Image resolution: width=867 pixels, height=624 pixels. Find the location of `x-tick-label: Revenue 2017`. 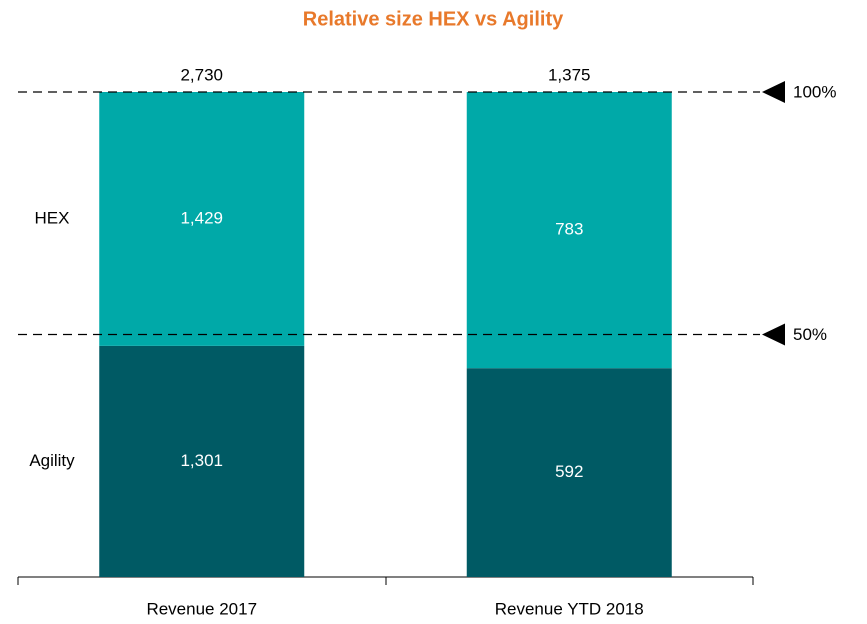

x-tick-label: Revenue 2017 is located at coordinates (201, 608).